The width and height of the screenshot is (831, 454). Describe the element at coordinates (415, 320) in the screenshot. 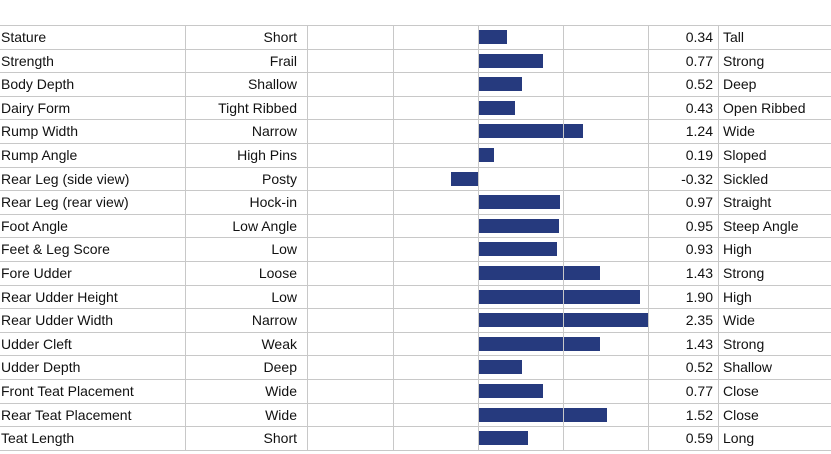

I see `trait-row: Rear Udder Width Narrow 2.35 Wide` at that location.